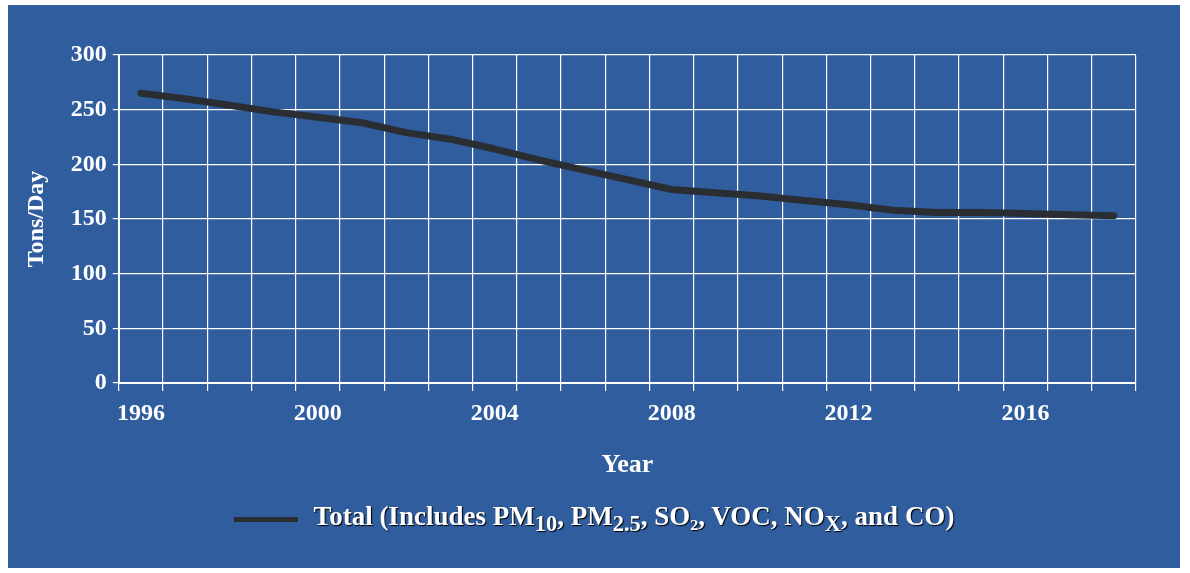 Image resolution: width=1190 pixels, height=573 pixels. I want to click on x-axis-title: Year, so click(627, 464).